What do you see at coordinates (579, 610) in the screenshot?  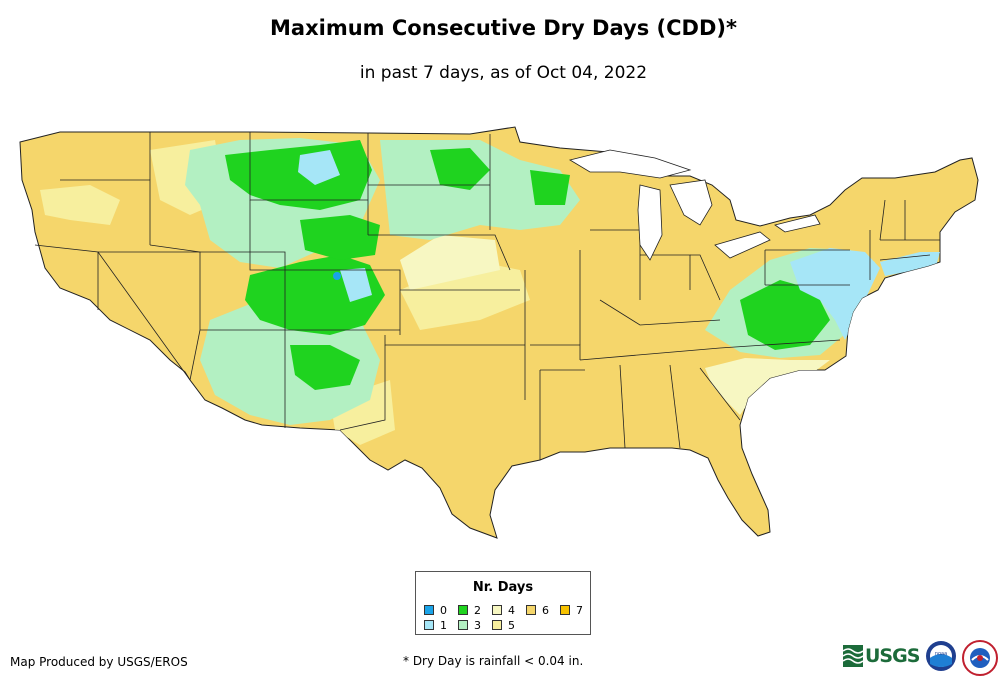 I see `legend-label-7: 7` at bounding box center [579, 610].